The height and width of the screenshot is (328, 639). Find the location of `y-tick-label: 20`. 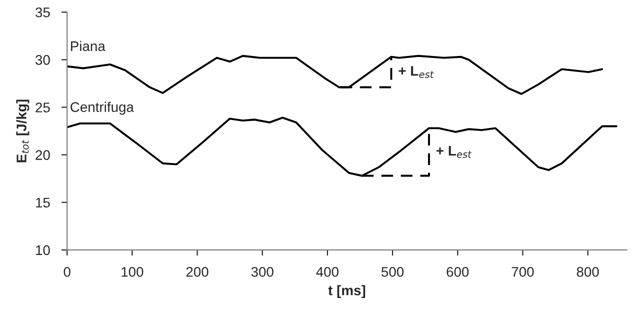

y-tick-label: 20 is located at coordinates (43, 155).